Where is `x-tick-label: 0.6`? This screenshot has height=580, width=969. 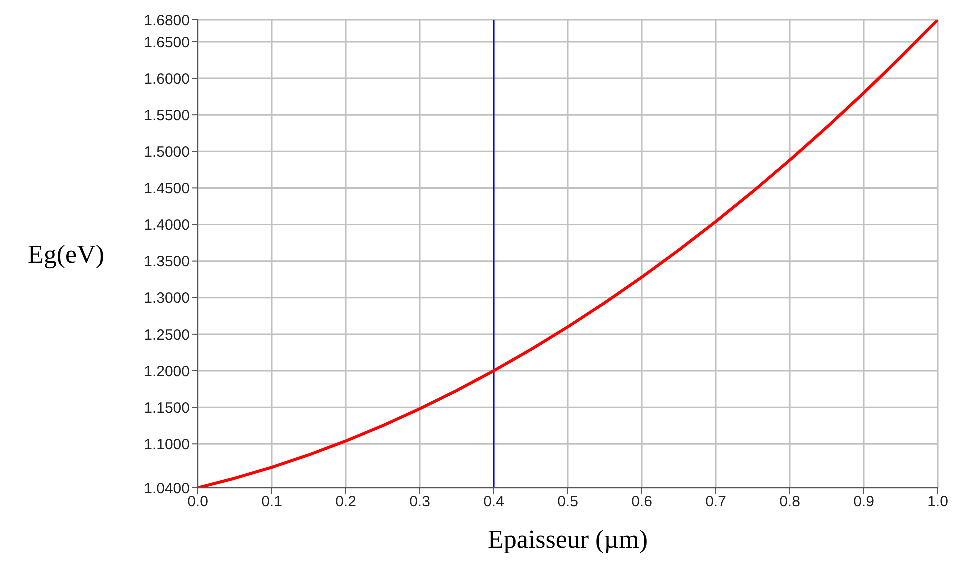 x-tick-label: 0.6 is located at coordinates (642, 502).